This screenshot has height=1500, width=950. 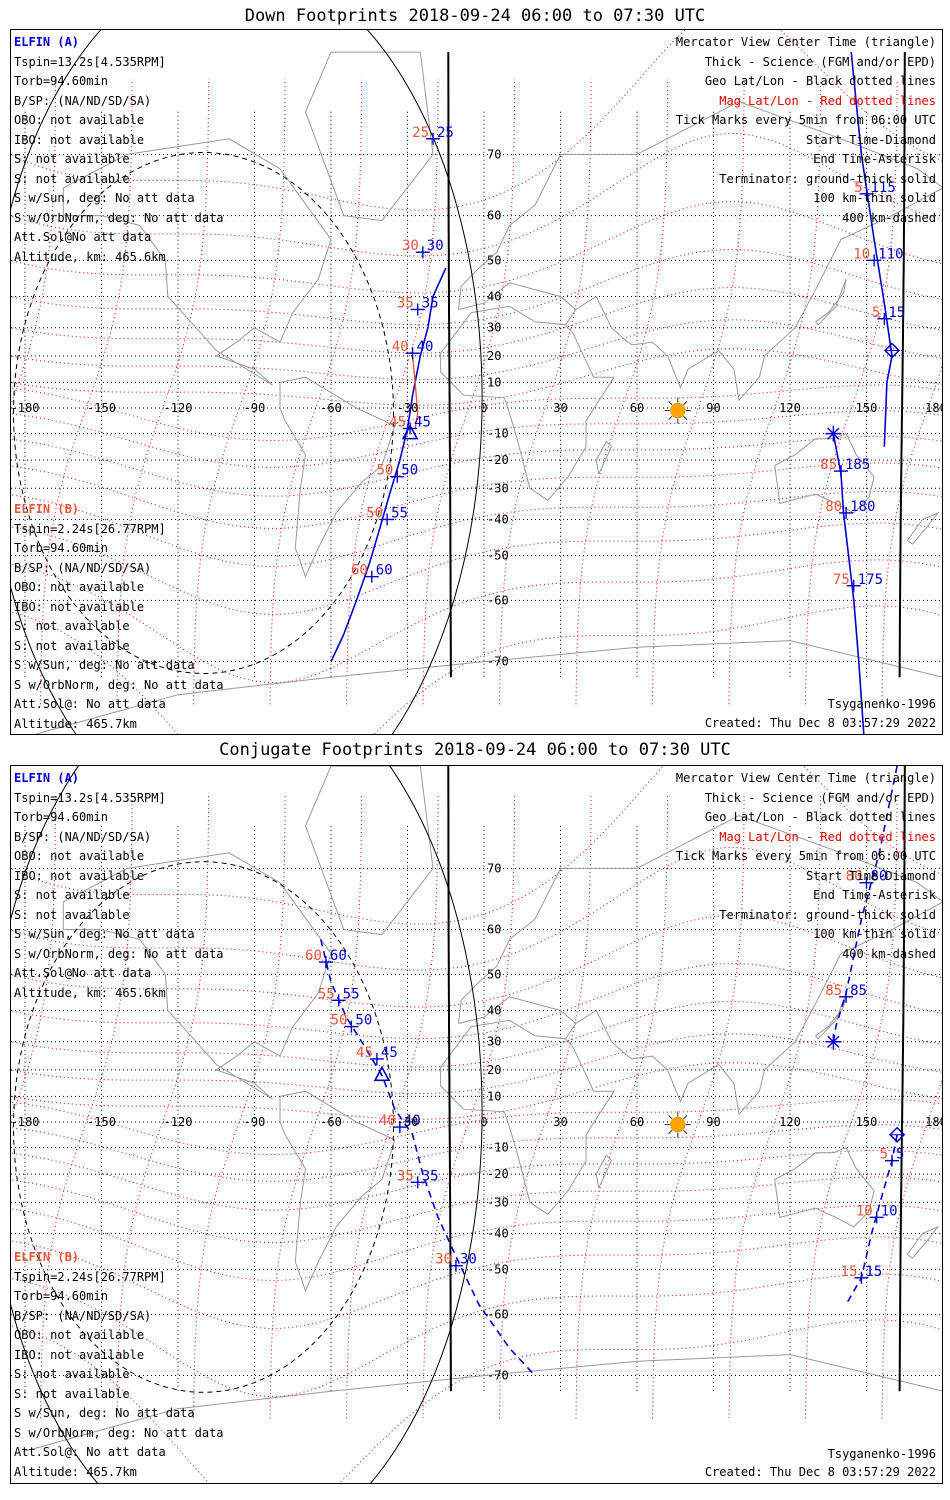 I want to click on elfin-a-mag-tick-label: 35, so click(x=405, y=303).